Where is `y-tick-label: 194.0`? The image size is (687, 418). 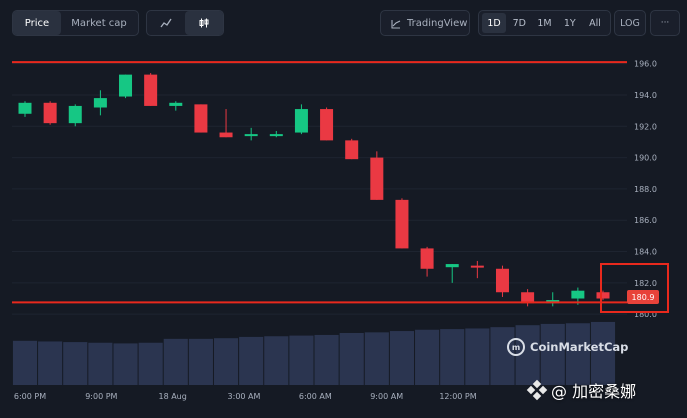 y-tick-label: 194.0 is located at coordinates (645, 95).